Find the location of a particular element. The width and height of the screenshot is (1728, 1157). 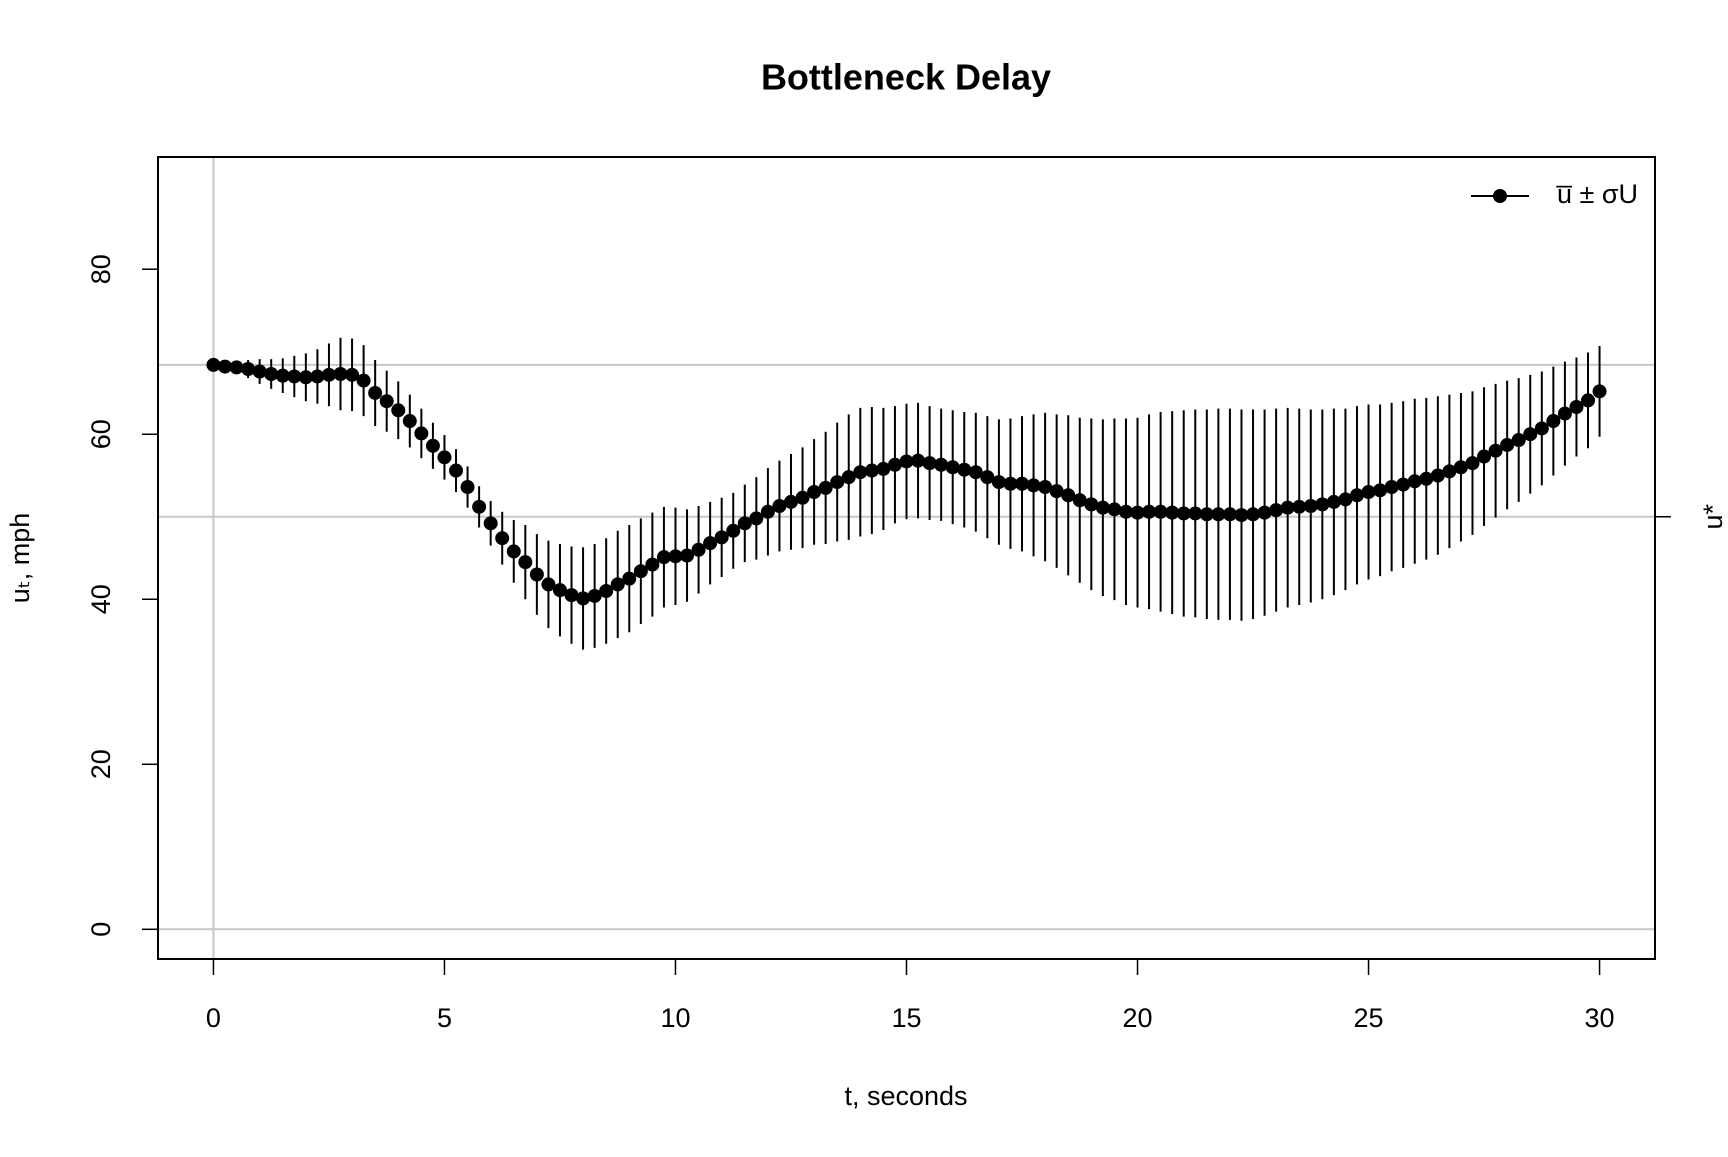

legend-label: u̅ ± σU is located at coordinates (1597, 194).